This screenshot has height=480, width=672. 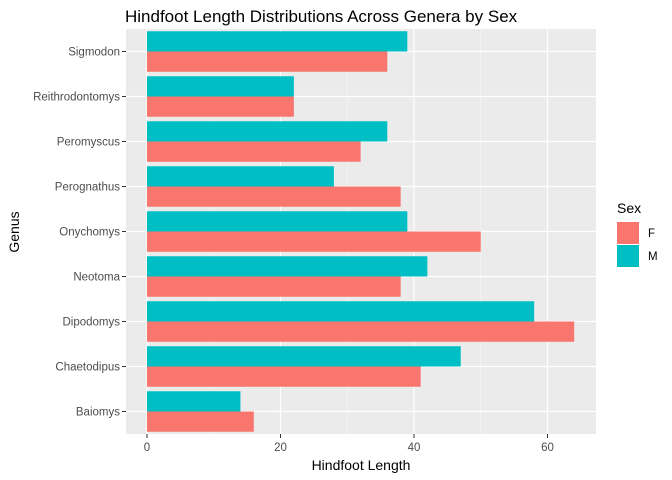 What do you see at coordinates (267, 131) in the screenshot?
I see `bar-m-peromyscus` at bounding box center [267, 131].